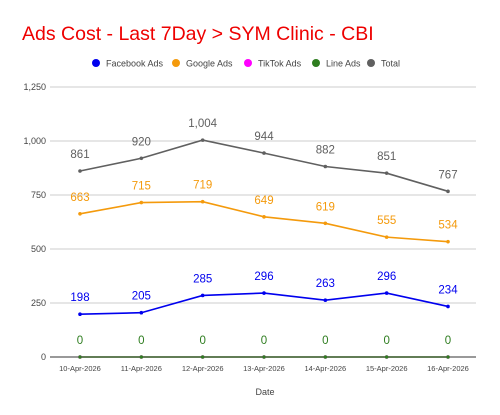 The width and height of the screenshot is (500, 415). Describe the element at coordinates (141, 297) in the screenshot. I see `data-label: 205` at that location.